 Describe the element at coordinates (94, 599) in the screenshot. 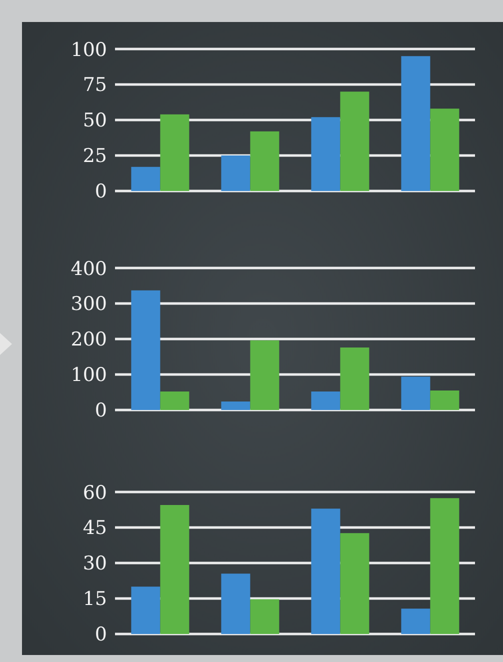

I see `y-tick-label: 15` at that location.